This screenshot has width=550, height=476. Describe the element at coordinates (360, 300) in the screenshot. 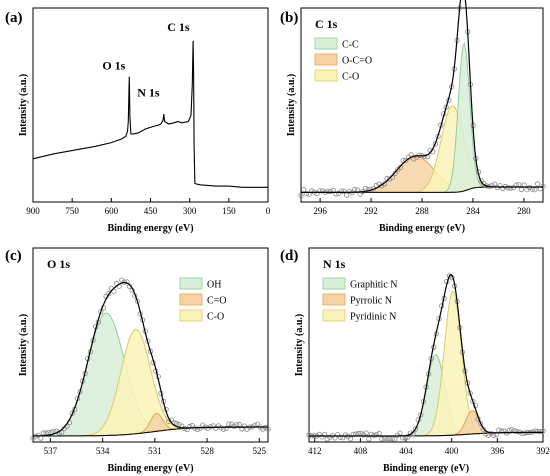

I see `legend: Graphitic N Pyrrolic N Pyridinic N` at that location.